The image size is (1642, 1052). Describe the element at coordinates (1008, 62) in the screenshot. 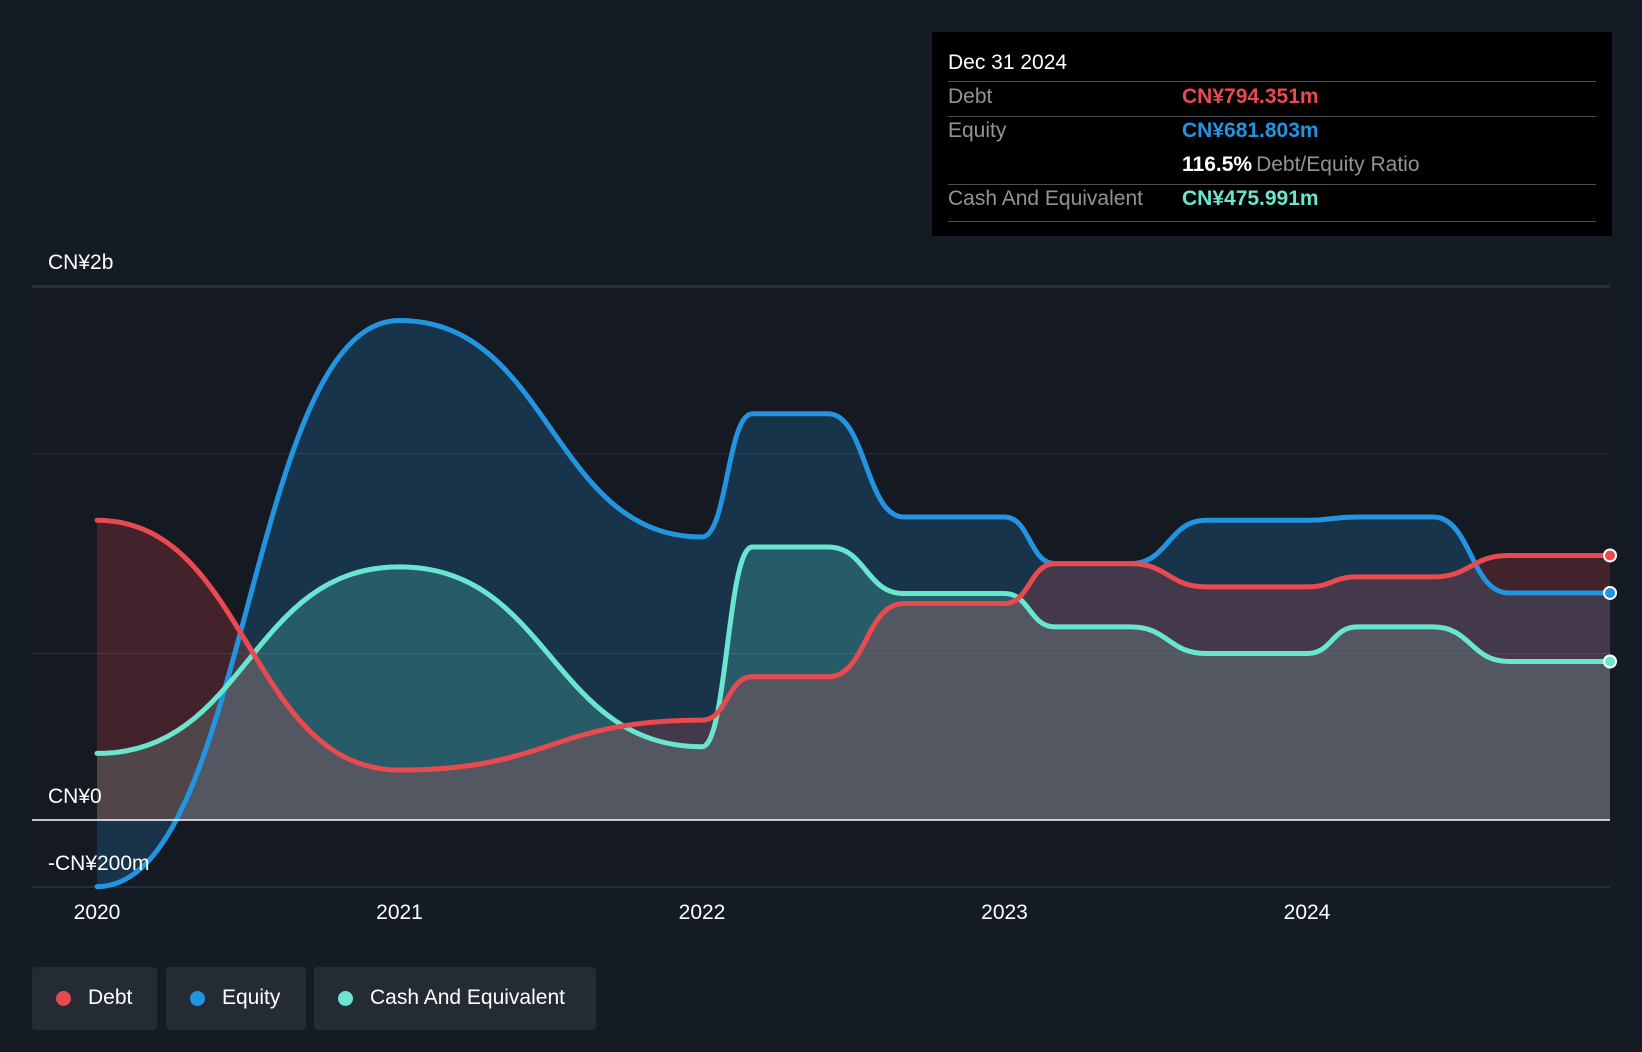

I see `tooltip-date: Dec 31 2024` at that location.